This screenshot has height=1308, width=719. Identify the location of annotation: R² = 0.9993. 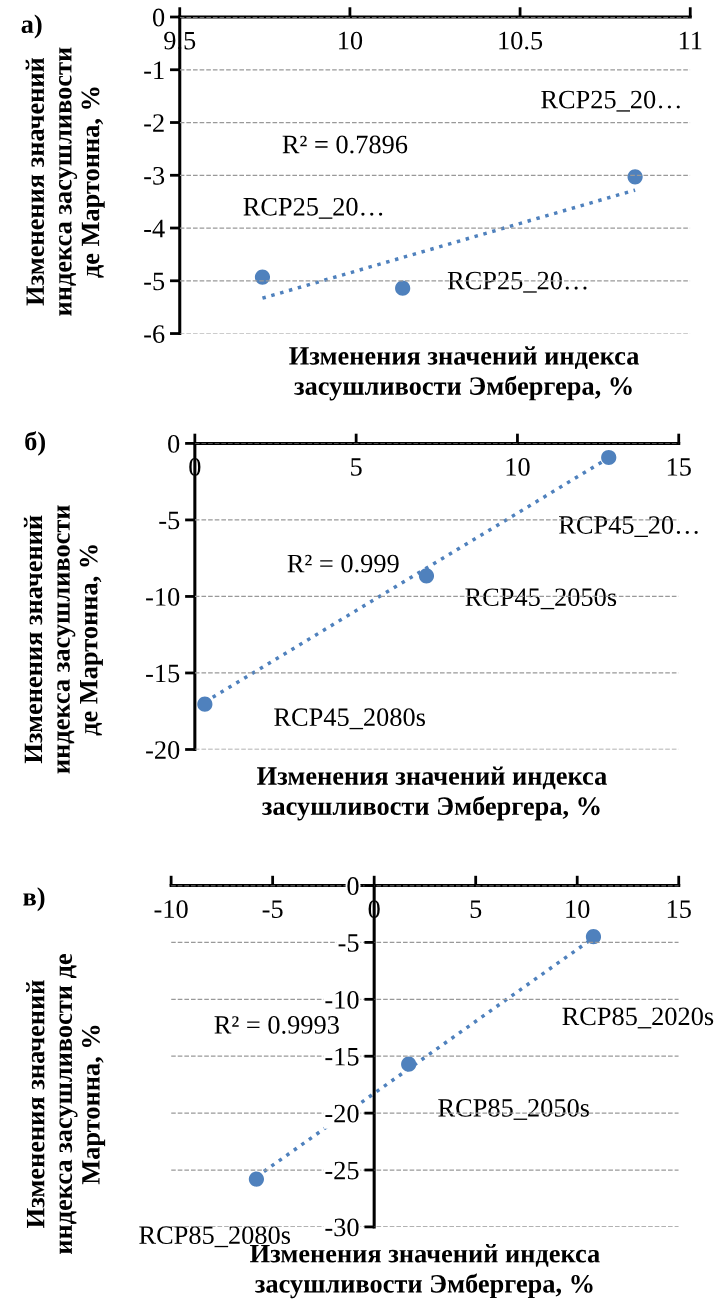
(276, 1024).